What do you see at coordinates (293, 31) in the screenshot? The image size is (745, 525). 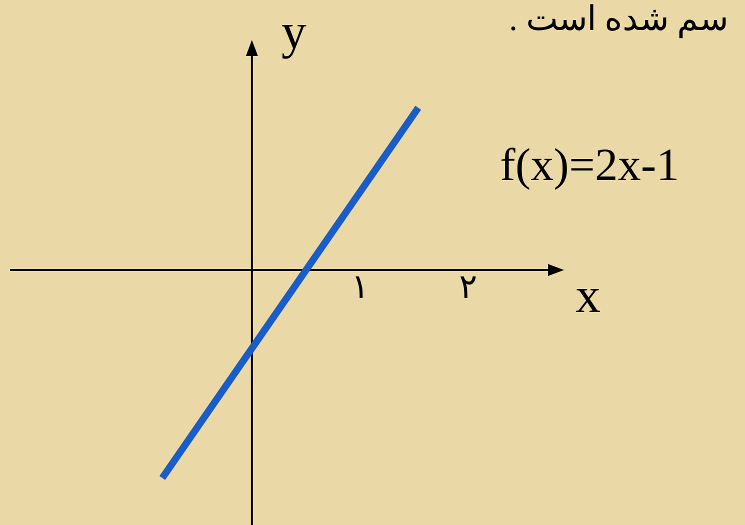 I see `y-axis-title: y` at bounding box center [293, 31].